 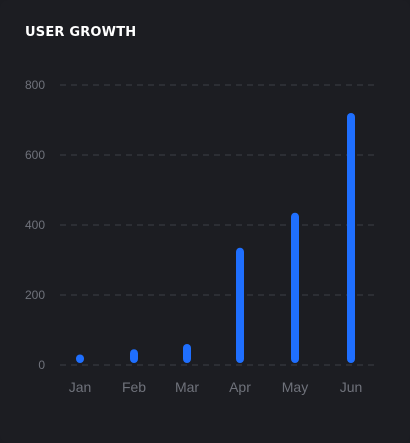 I want to click on x-tick-label: Jun, so click(x=351, y=387).